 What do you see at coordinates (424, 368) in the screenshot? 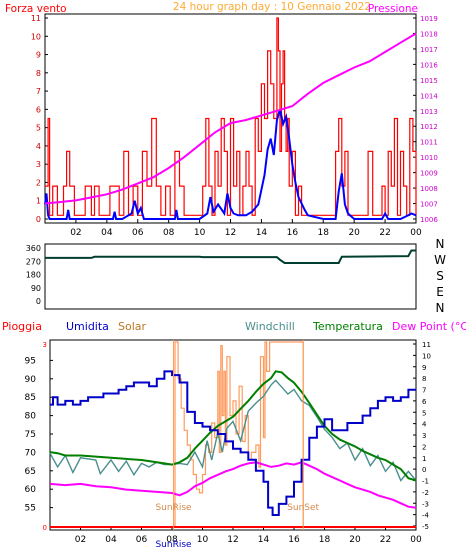
I see `temp-y-tick-label: 9` at bounding box center [424, 368].